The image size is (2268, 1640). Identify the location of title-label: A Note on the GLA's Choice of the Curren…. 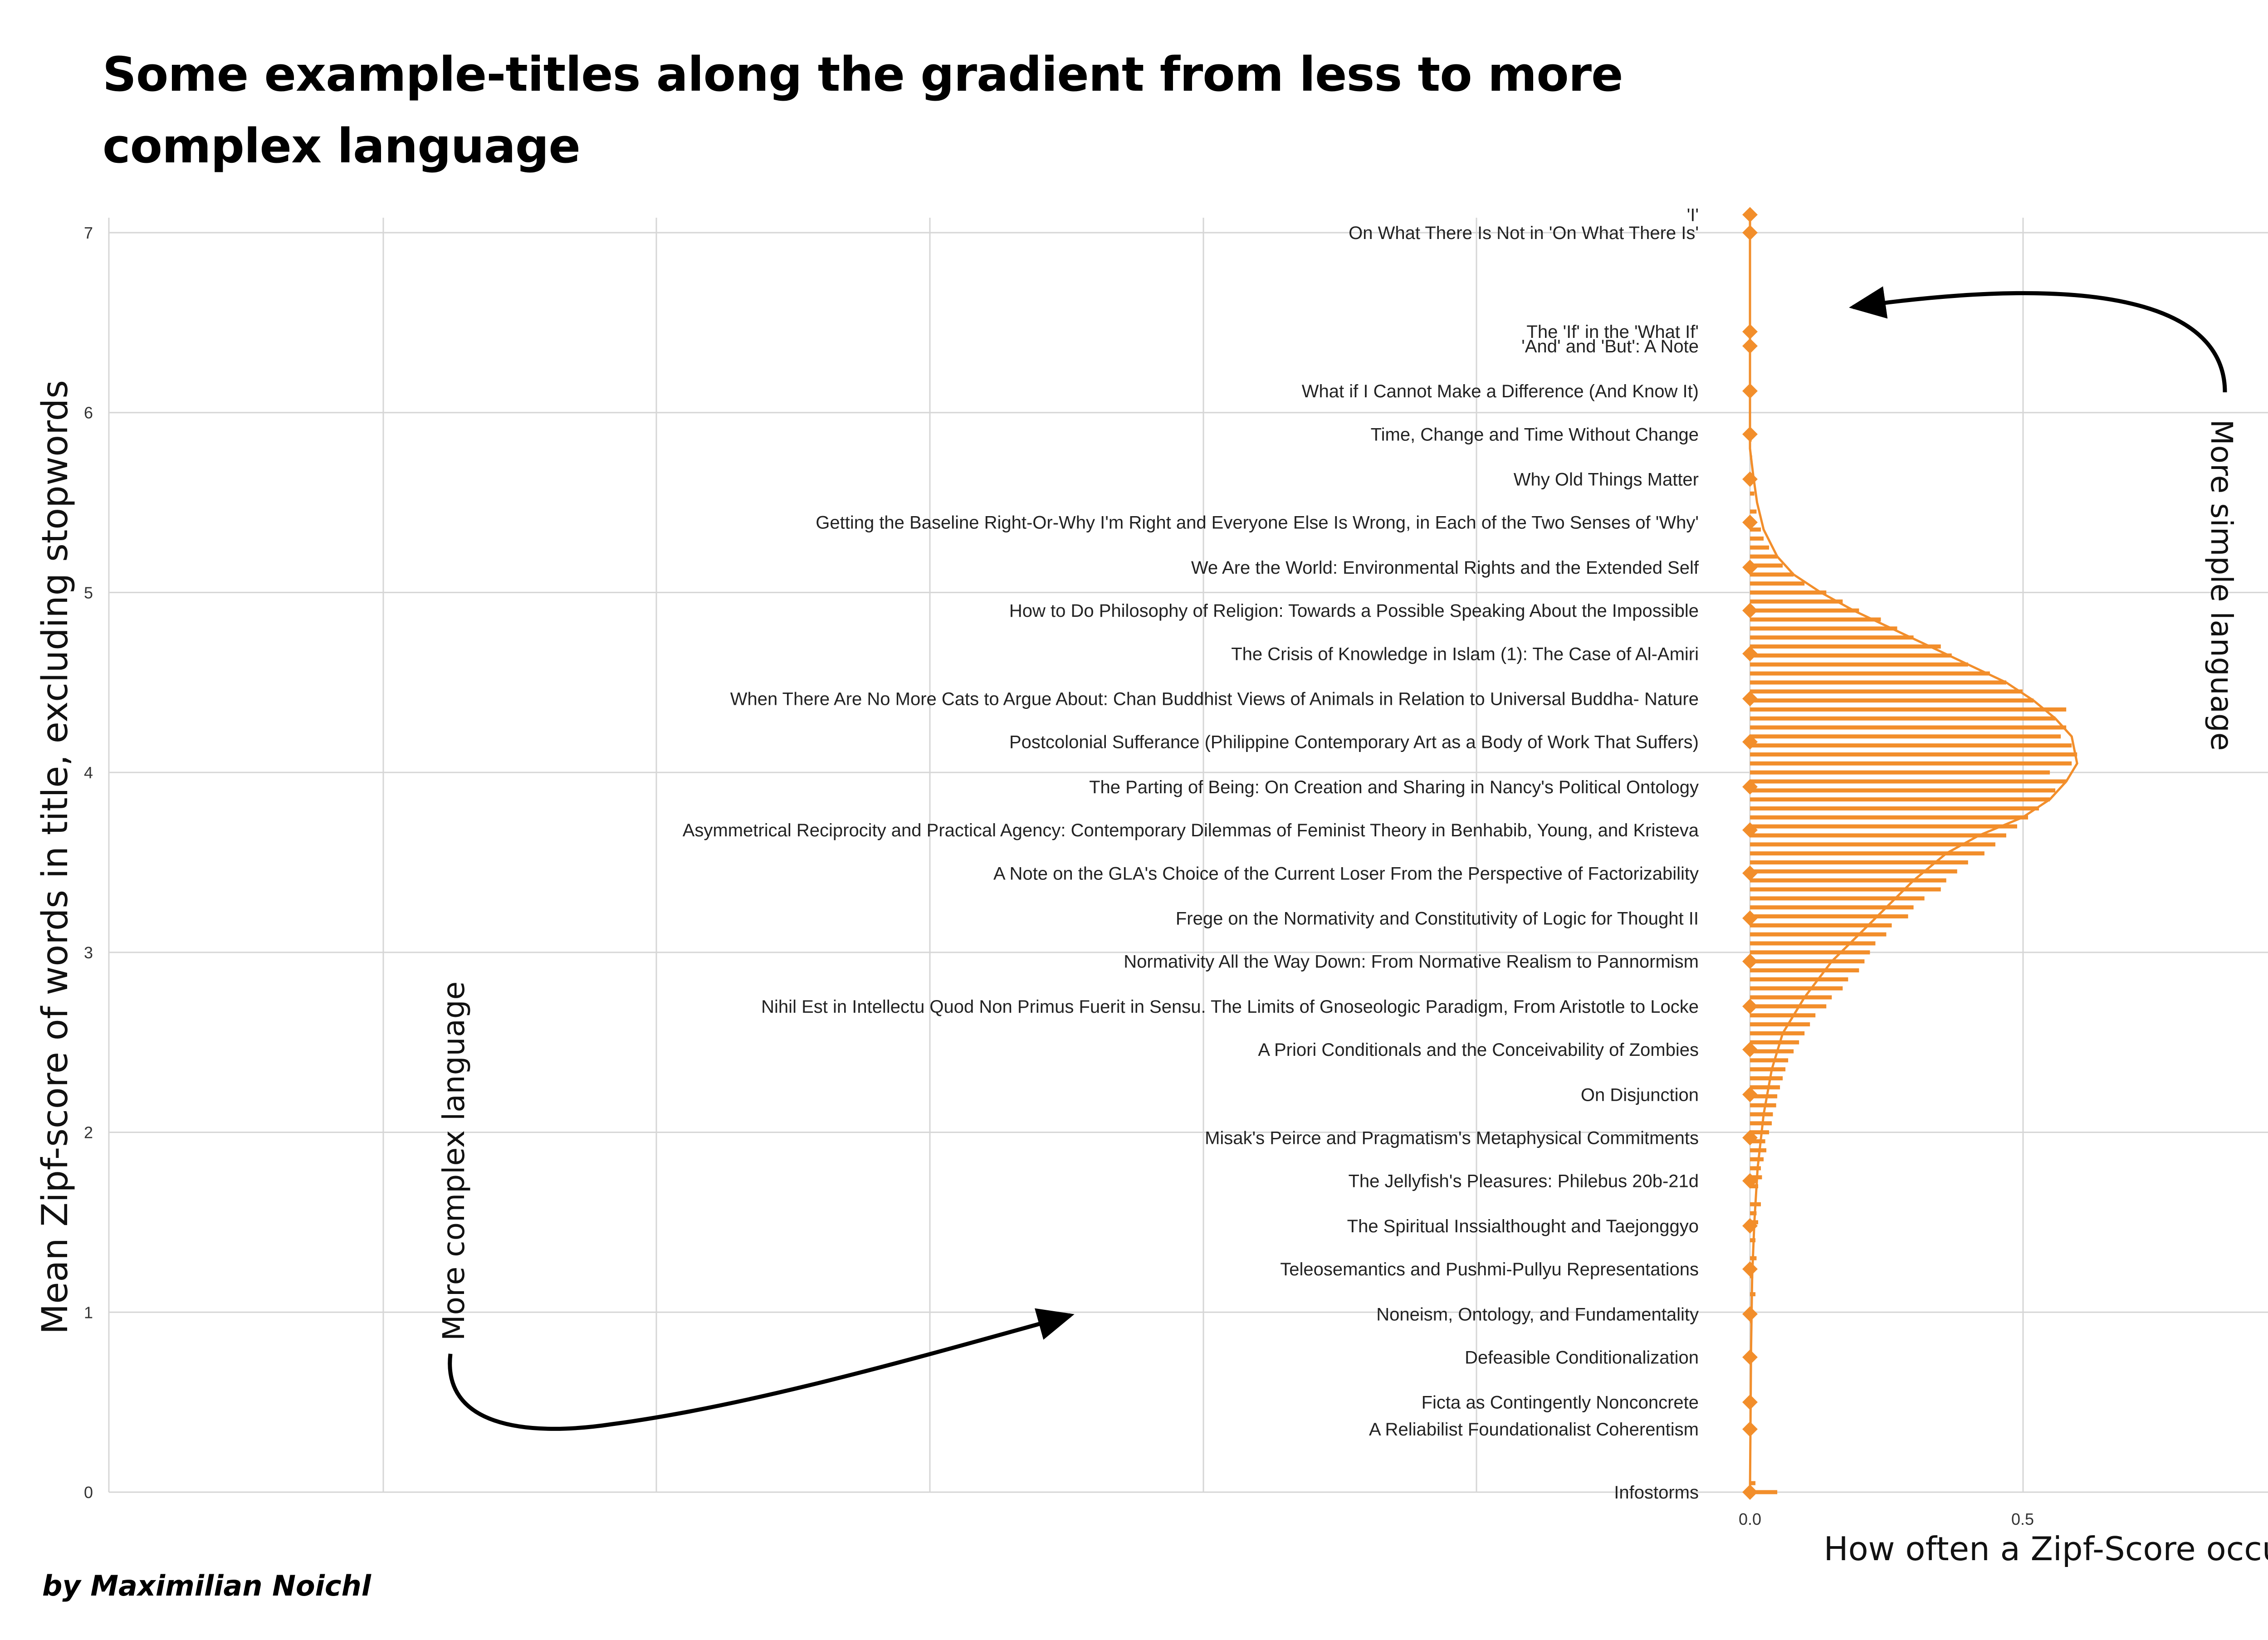
(1346, 874).